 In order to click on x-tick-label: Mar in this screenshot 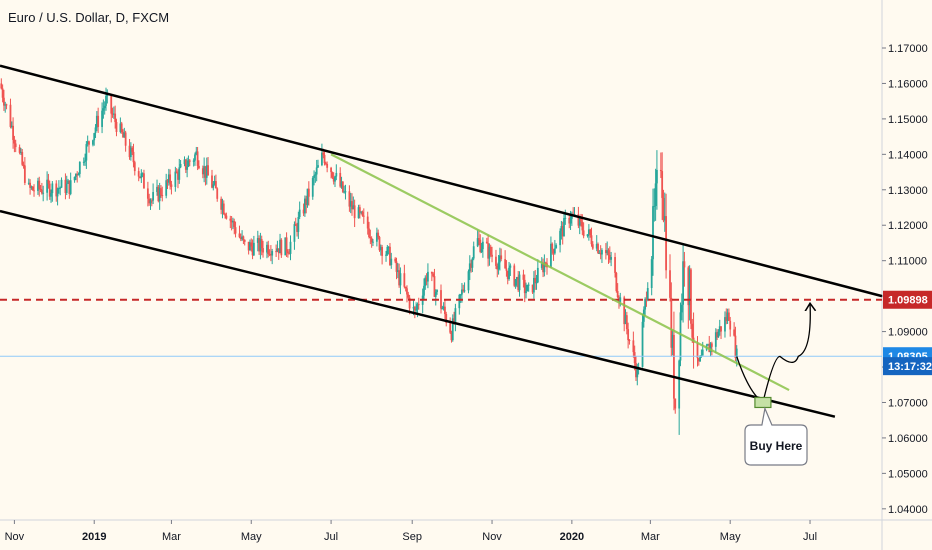, I will do `click(171, 537)`.